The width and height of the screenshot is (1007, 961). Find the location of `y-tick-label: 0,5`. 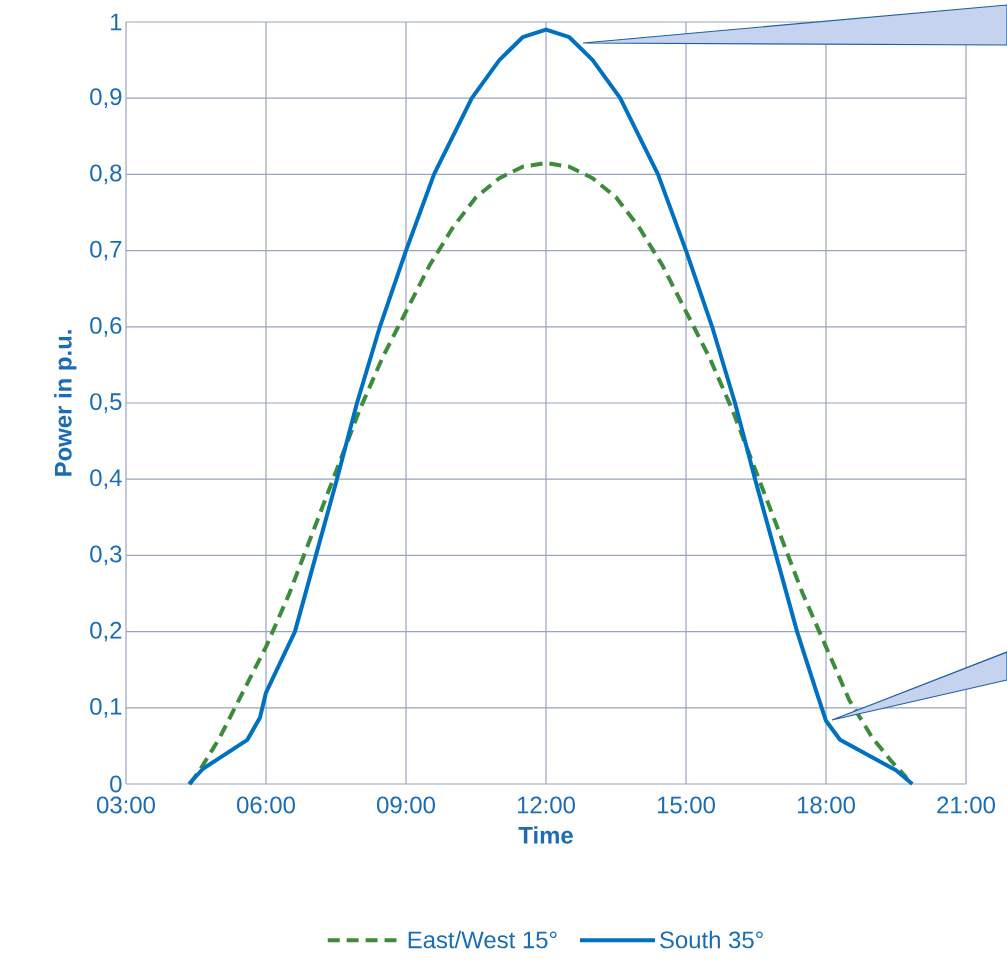

y-tick-label: 0,5 is located at coordinates (106, 403).